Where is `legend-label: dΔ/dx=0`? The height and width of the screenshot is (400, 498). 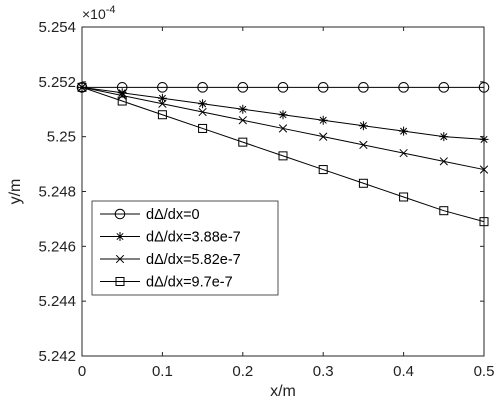
legend-label: dΔ/dx=0 is located at coordinates (173, 215).